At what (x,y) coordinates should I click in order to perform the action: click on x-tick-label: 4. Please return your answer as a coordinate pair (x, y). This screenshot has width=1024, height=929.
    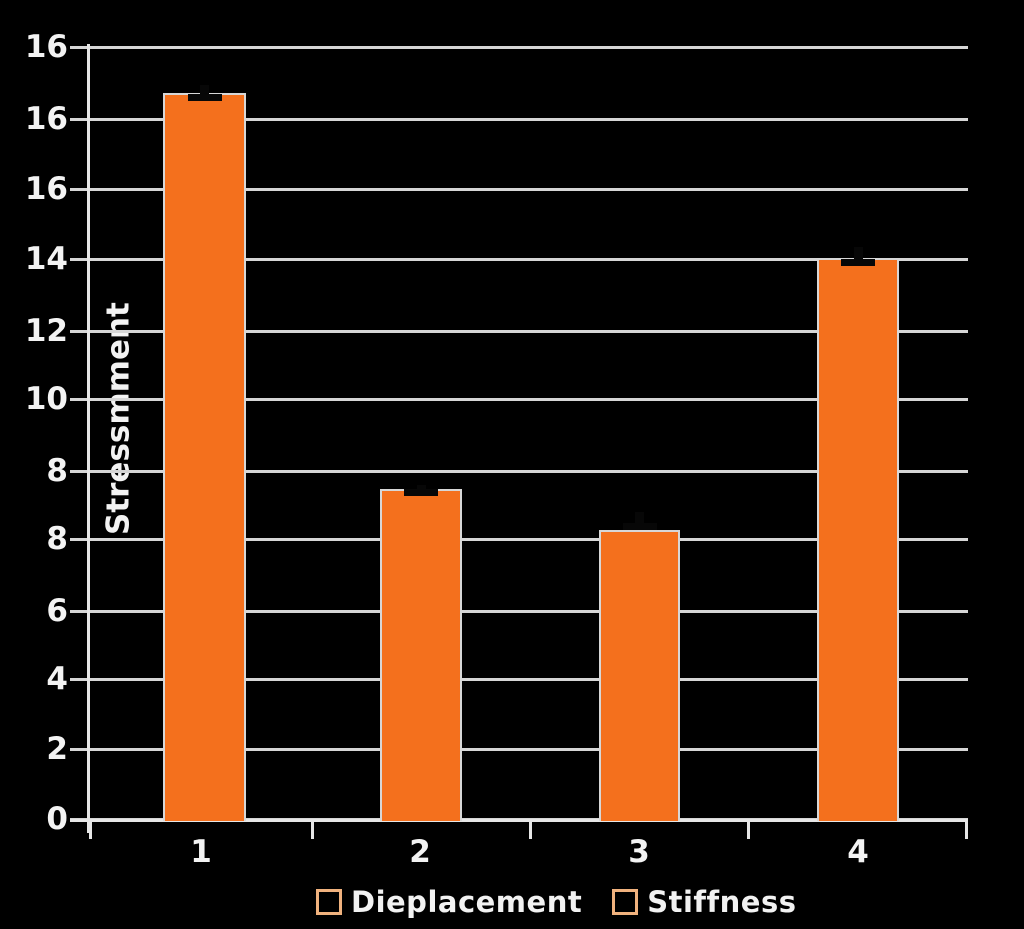
    Looking at the image, I should click on (858, 852).